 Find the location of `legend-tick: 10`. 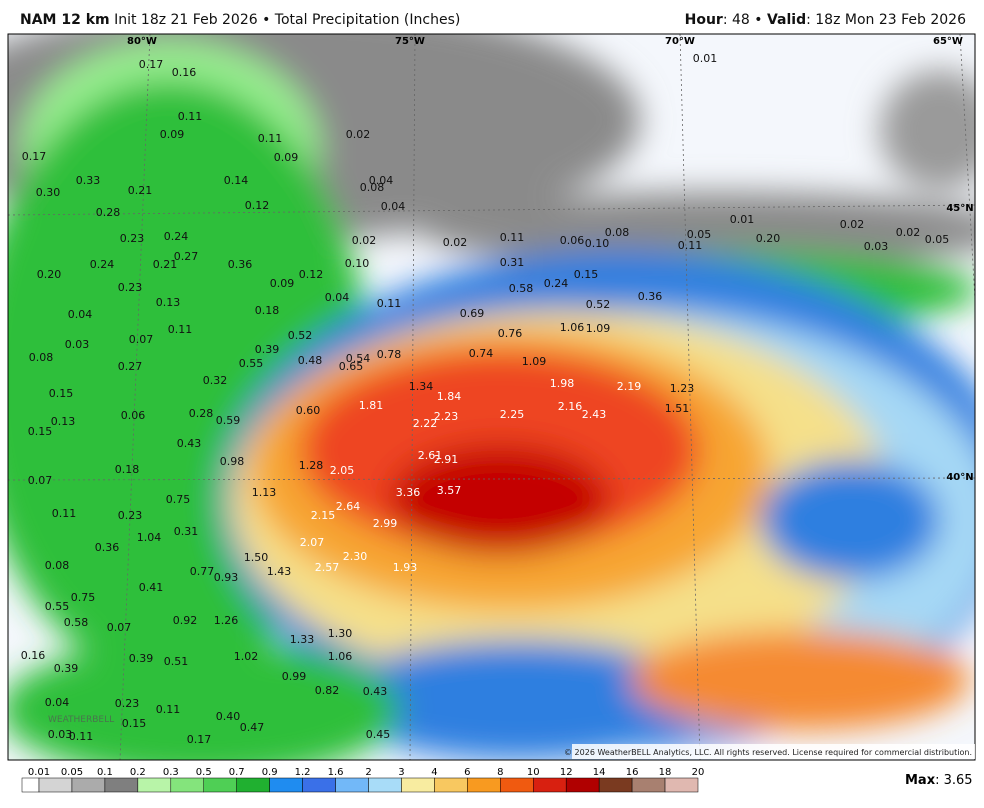

legend-tick: 10 is located at coordinates (533, 772).